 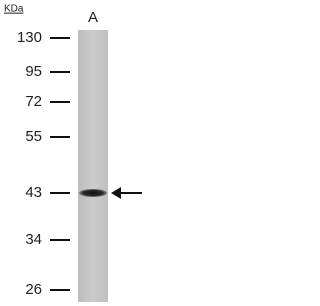 What do you see at coordinates (43, 163) in the screenshot?
I see `marker-ladder: 130 95 72 55 43 34 26` at bounding box center [43, 163].